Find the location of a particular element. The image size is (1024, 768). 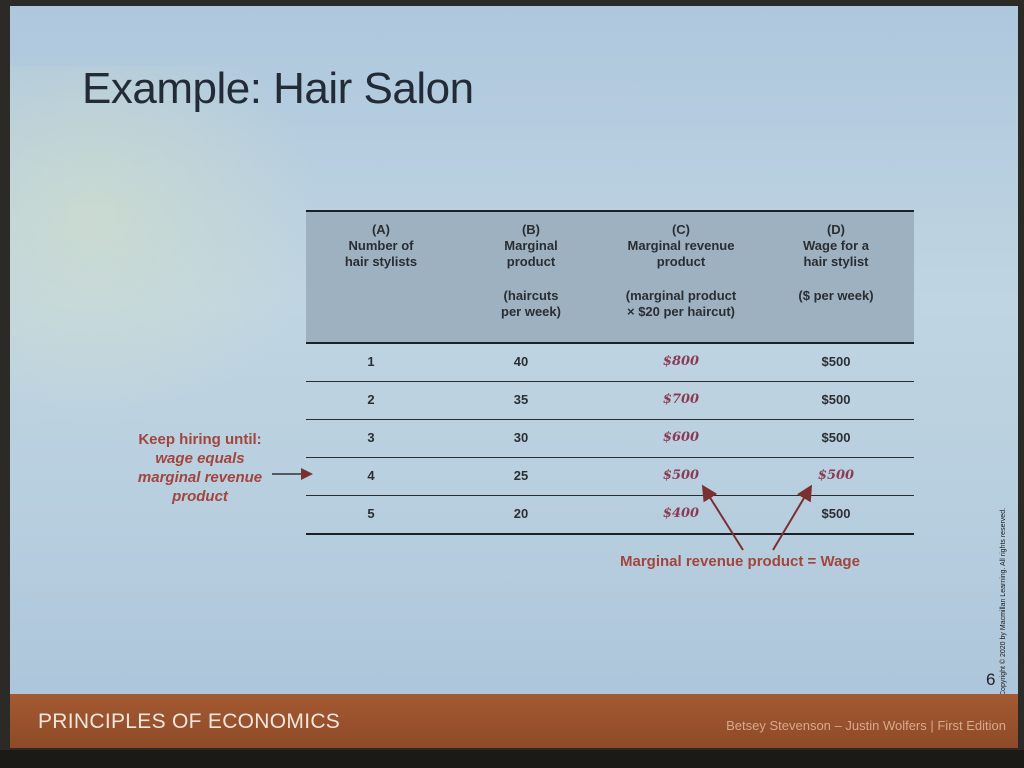

header-text: Number of is located at coordinates (381, 245).